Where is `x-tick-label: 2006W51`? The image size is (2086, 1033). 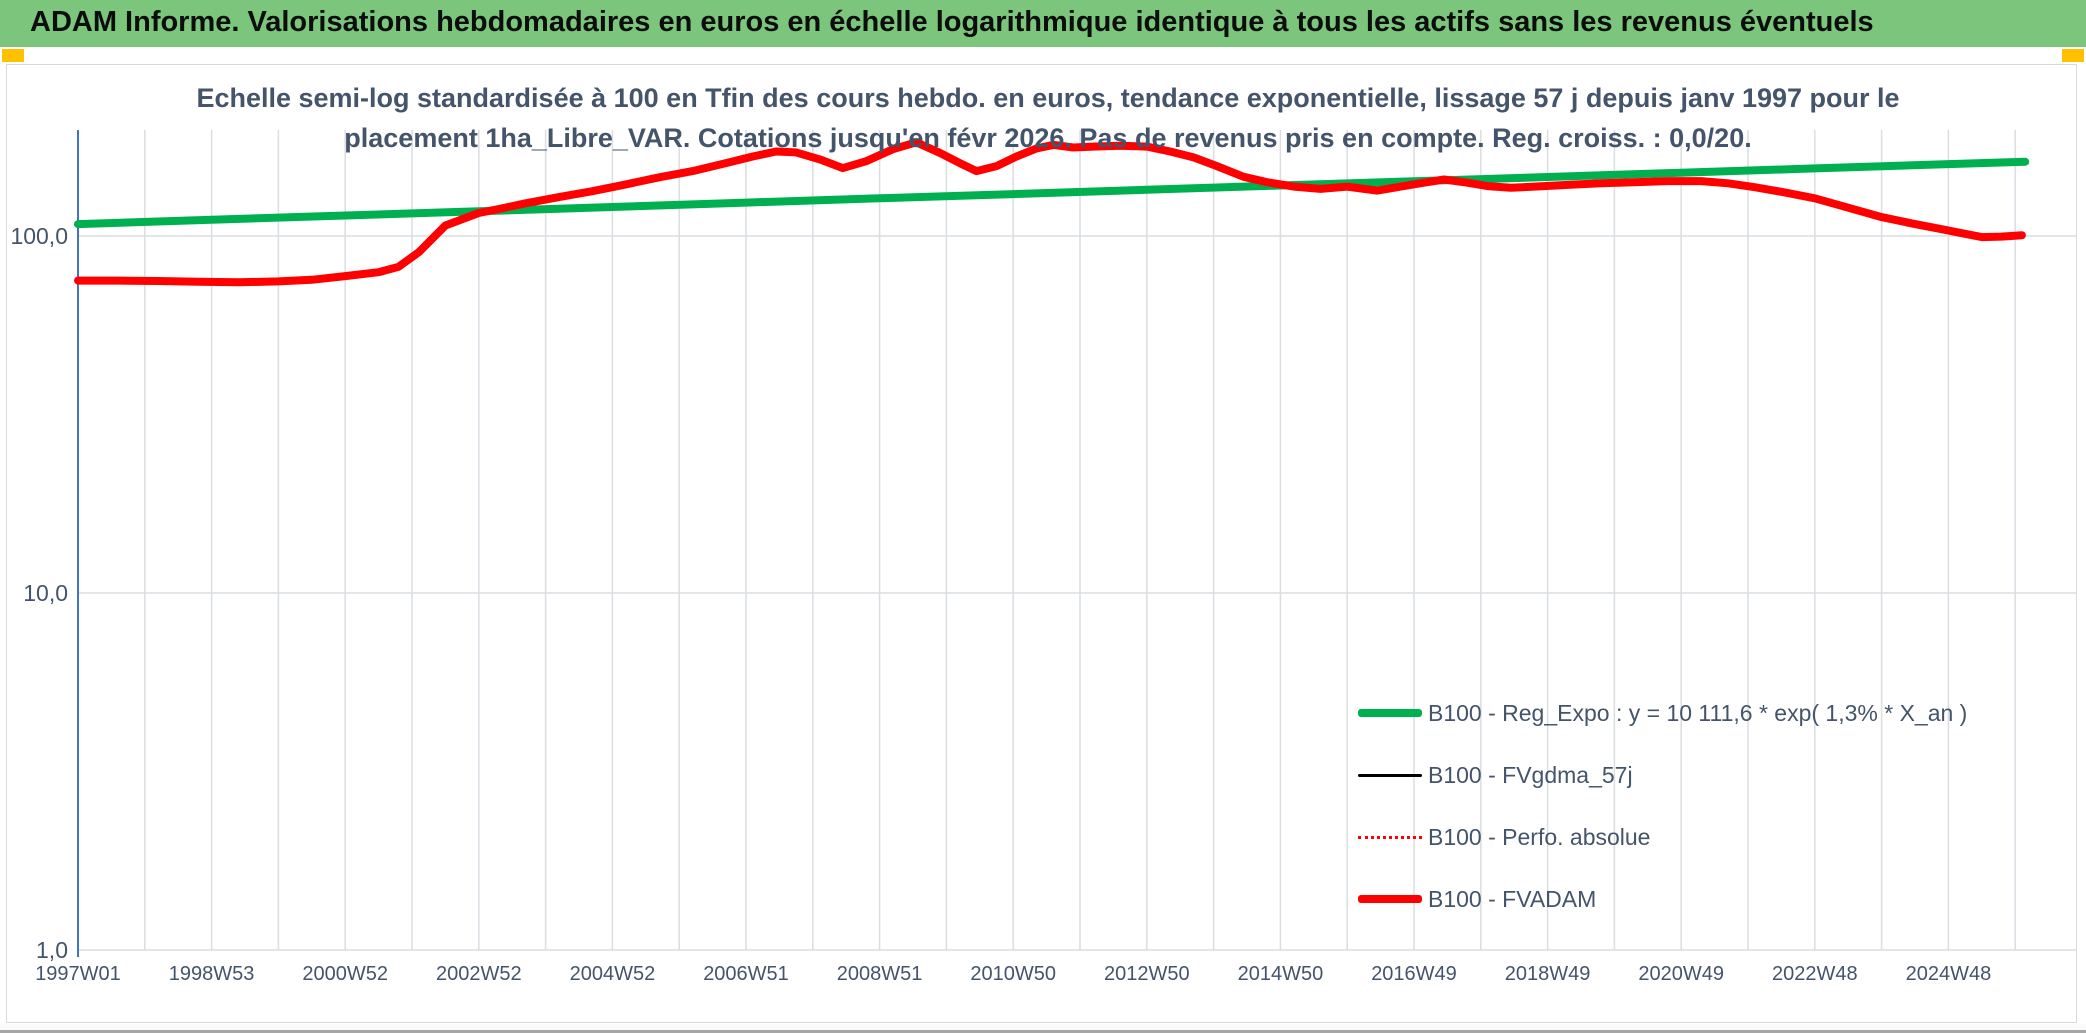 x-tick-label: 2006W51 is located at coordinates (746, 974).